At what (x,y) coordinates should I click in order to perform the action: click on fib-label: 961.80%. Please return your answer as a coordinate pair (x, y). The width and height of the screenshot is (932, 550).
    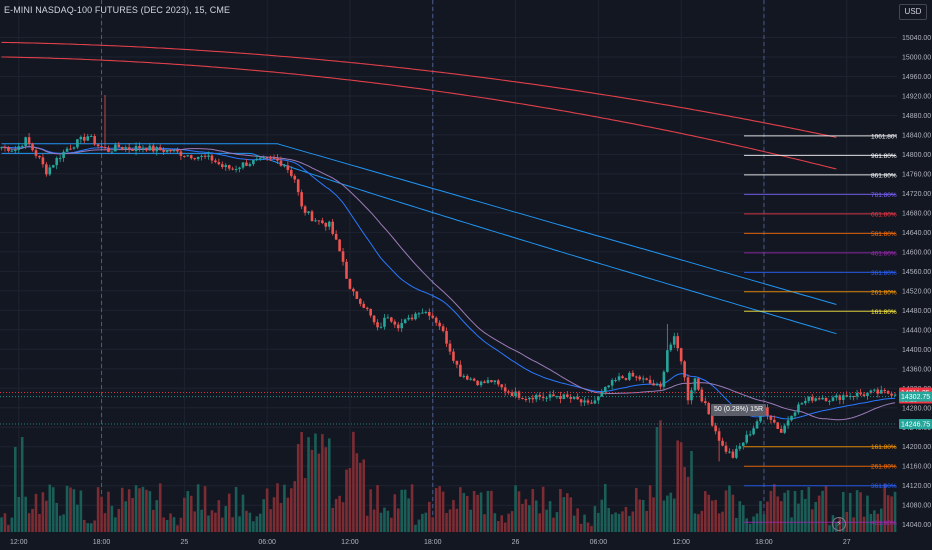
    Looking at the image, I should click on (884, 156).